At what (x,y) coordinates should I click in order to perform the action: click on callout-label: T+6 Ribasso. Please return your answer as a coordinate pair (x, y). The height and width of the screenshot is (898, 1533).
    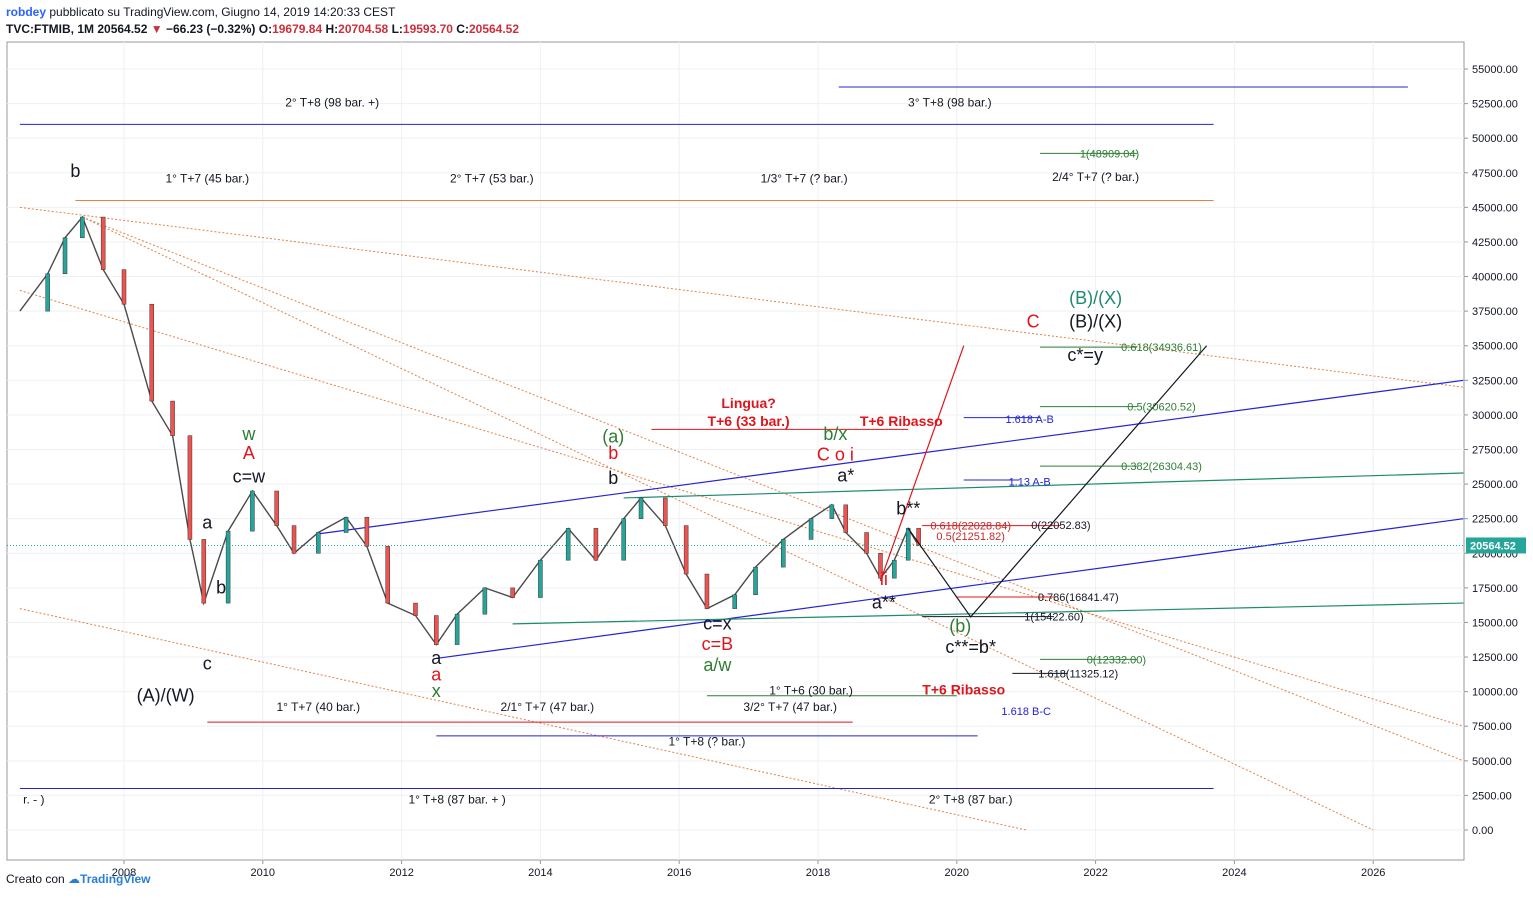
    Looking at the image, I should click on (901, 421).